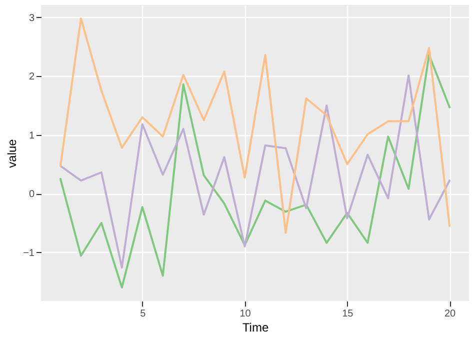 Image resolution: width=474 pixels, height=338 pixels. Describe the element at coordinates (255, 327) in the screenshot. I see `x-axis-title: Time` at that location.